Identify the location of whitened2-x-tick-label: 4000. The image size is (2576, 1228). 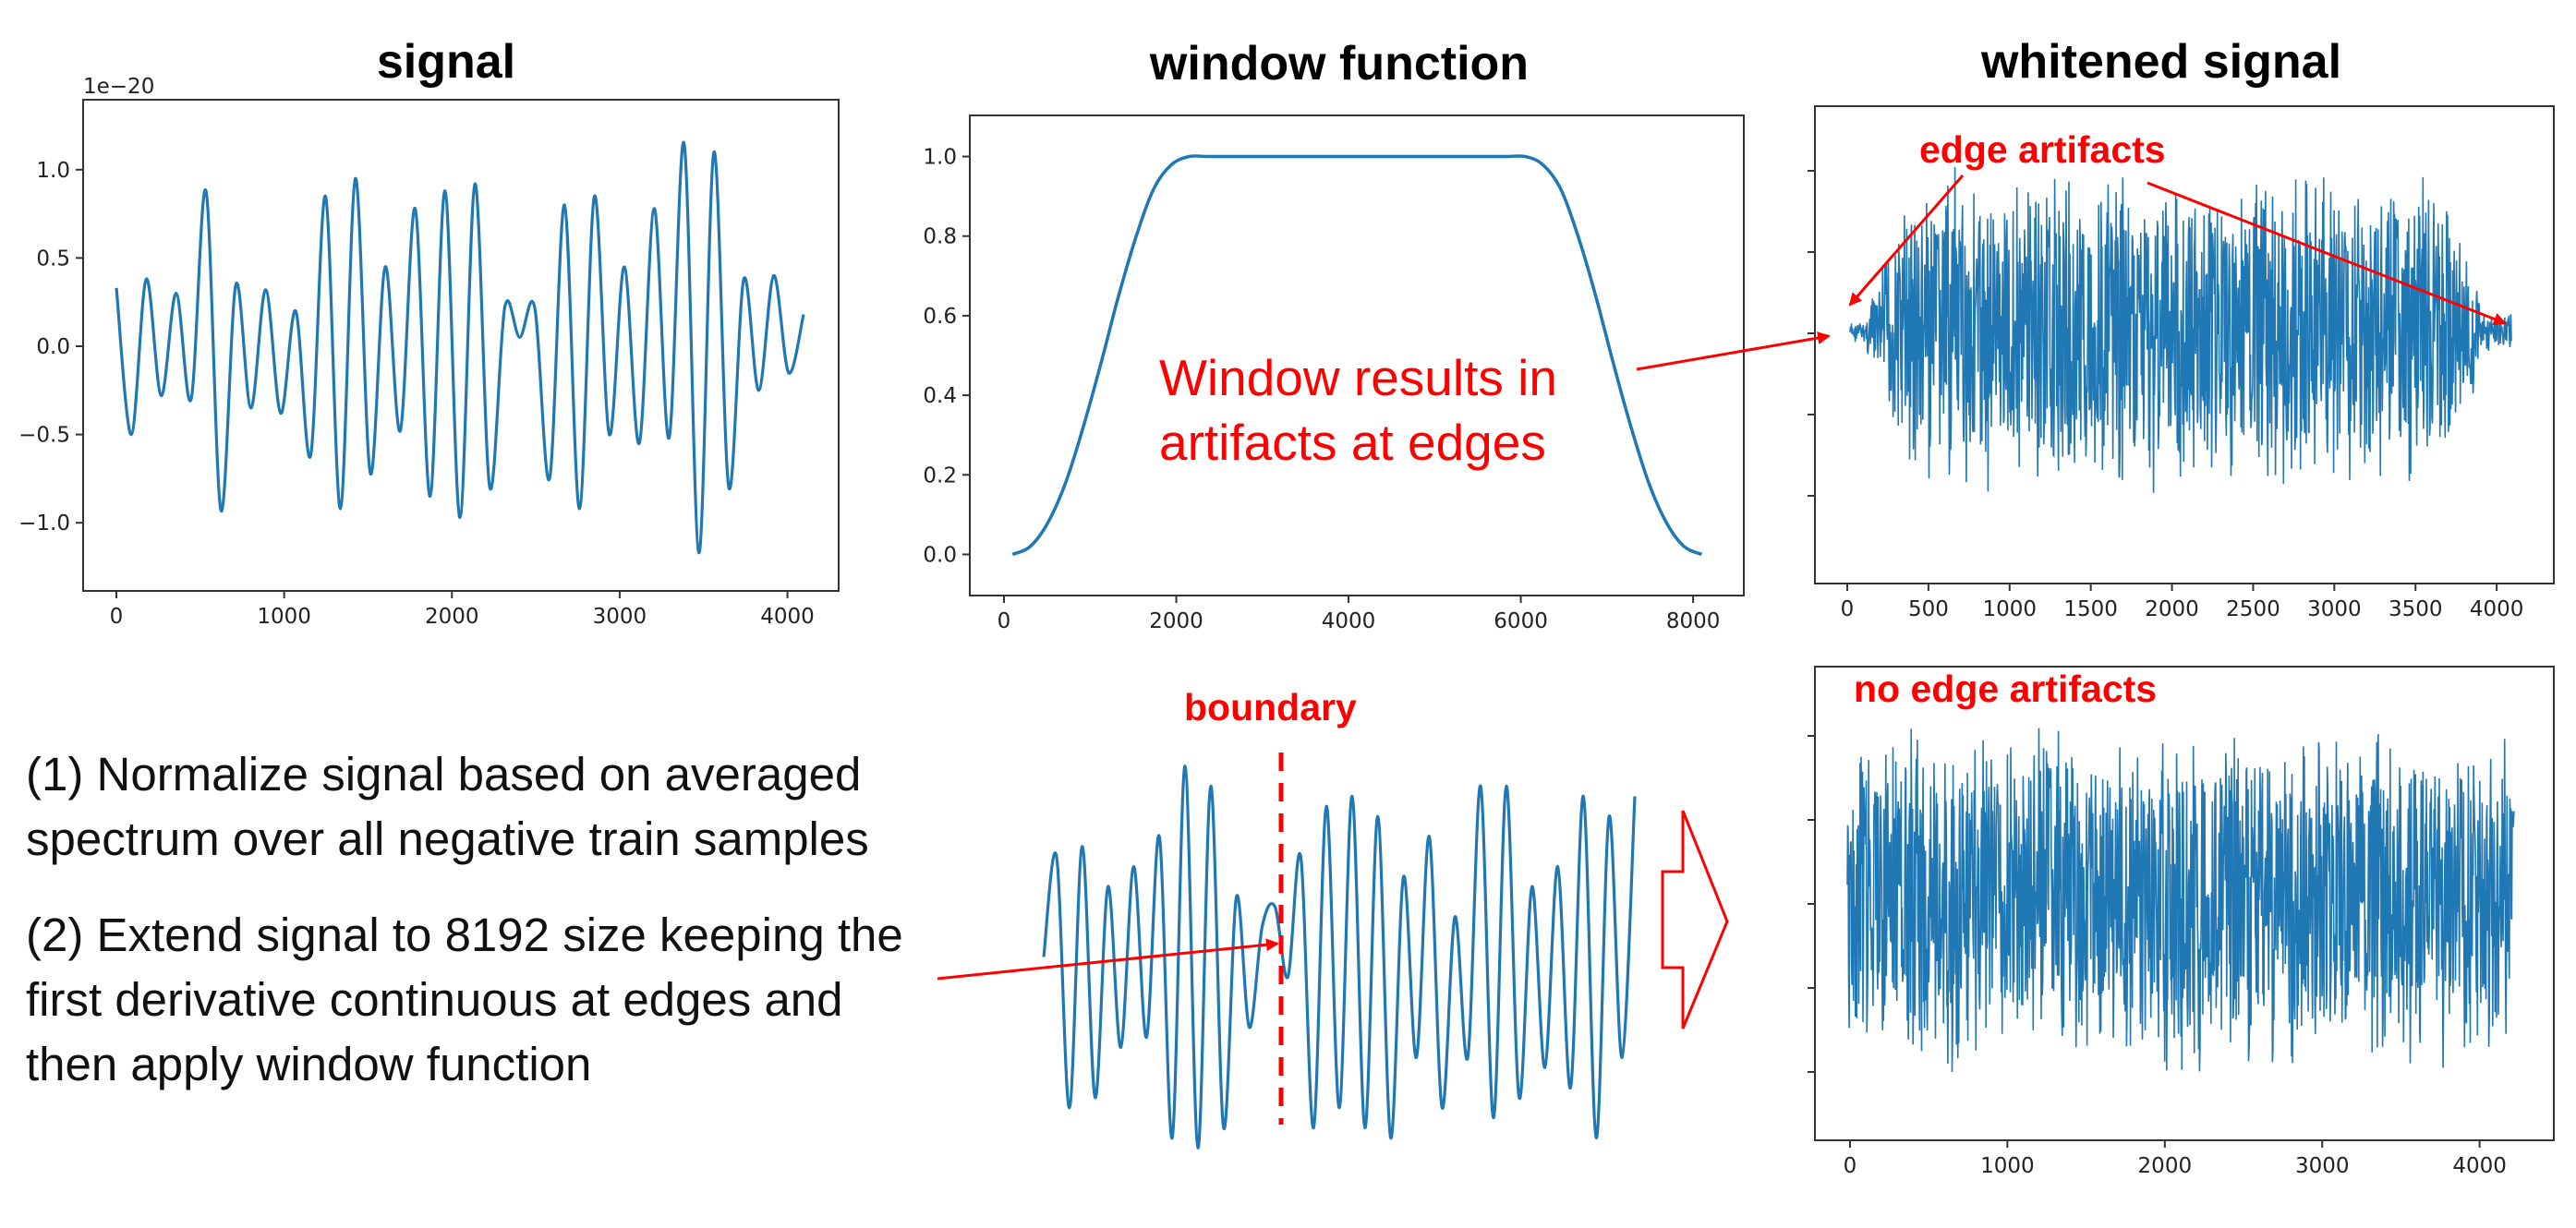
(2479, 1166).